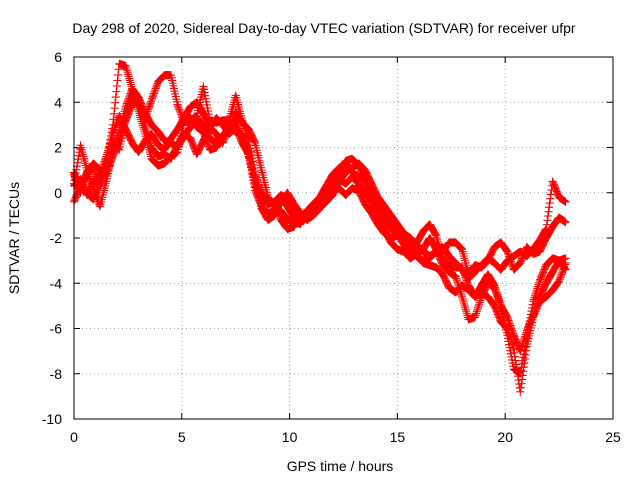  What do you see at coordinates (58, 57) in the screenshot?
I see `y-tick-label: 6` at bounding box center [58, 57].